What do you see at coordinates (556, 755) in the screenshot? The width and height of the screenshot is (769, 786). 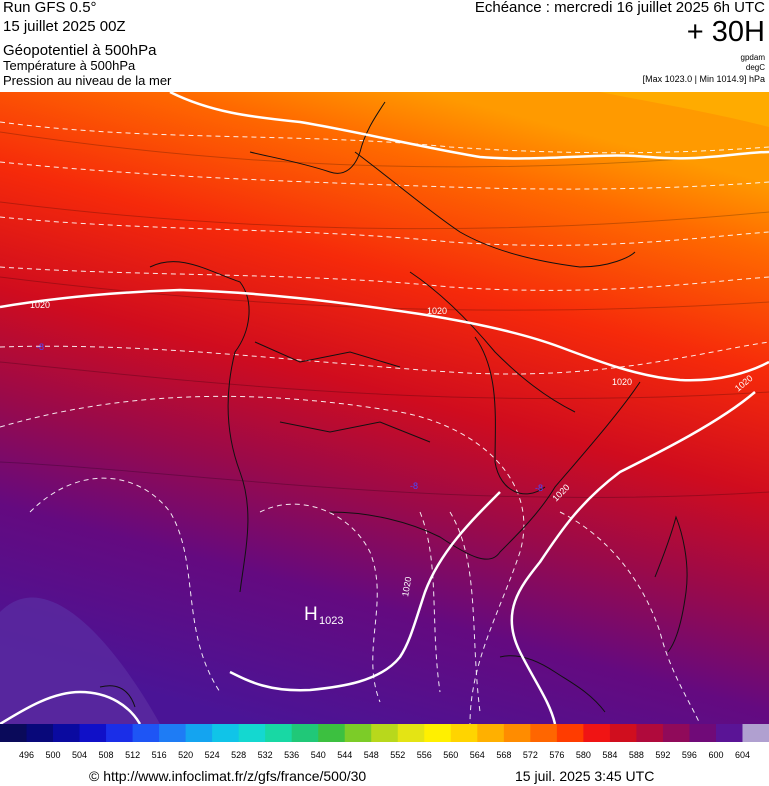 I see `colorbar-tick-label: 576` at bounding box center [556, 755].